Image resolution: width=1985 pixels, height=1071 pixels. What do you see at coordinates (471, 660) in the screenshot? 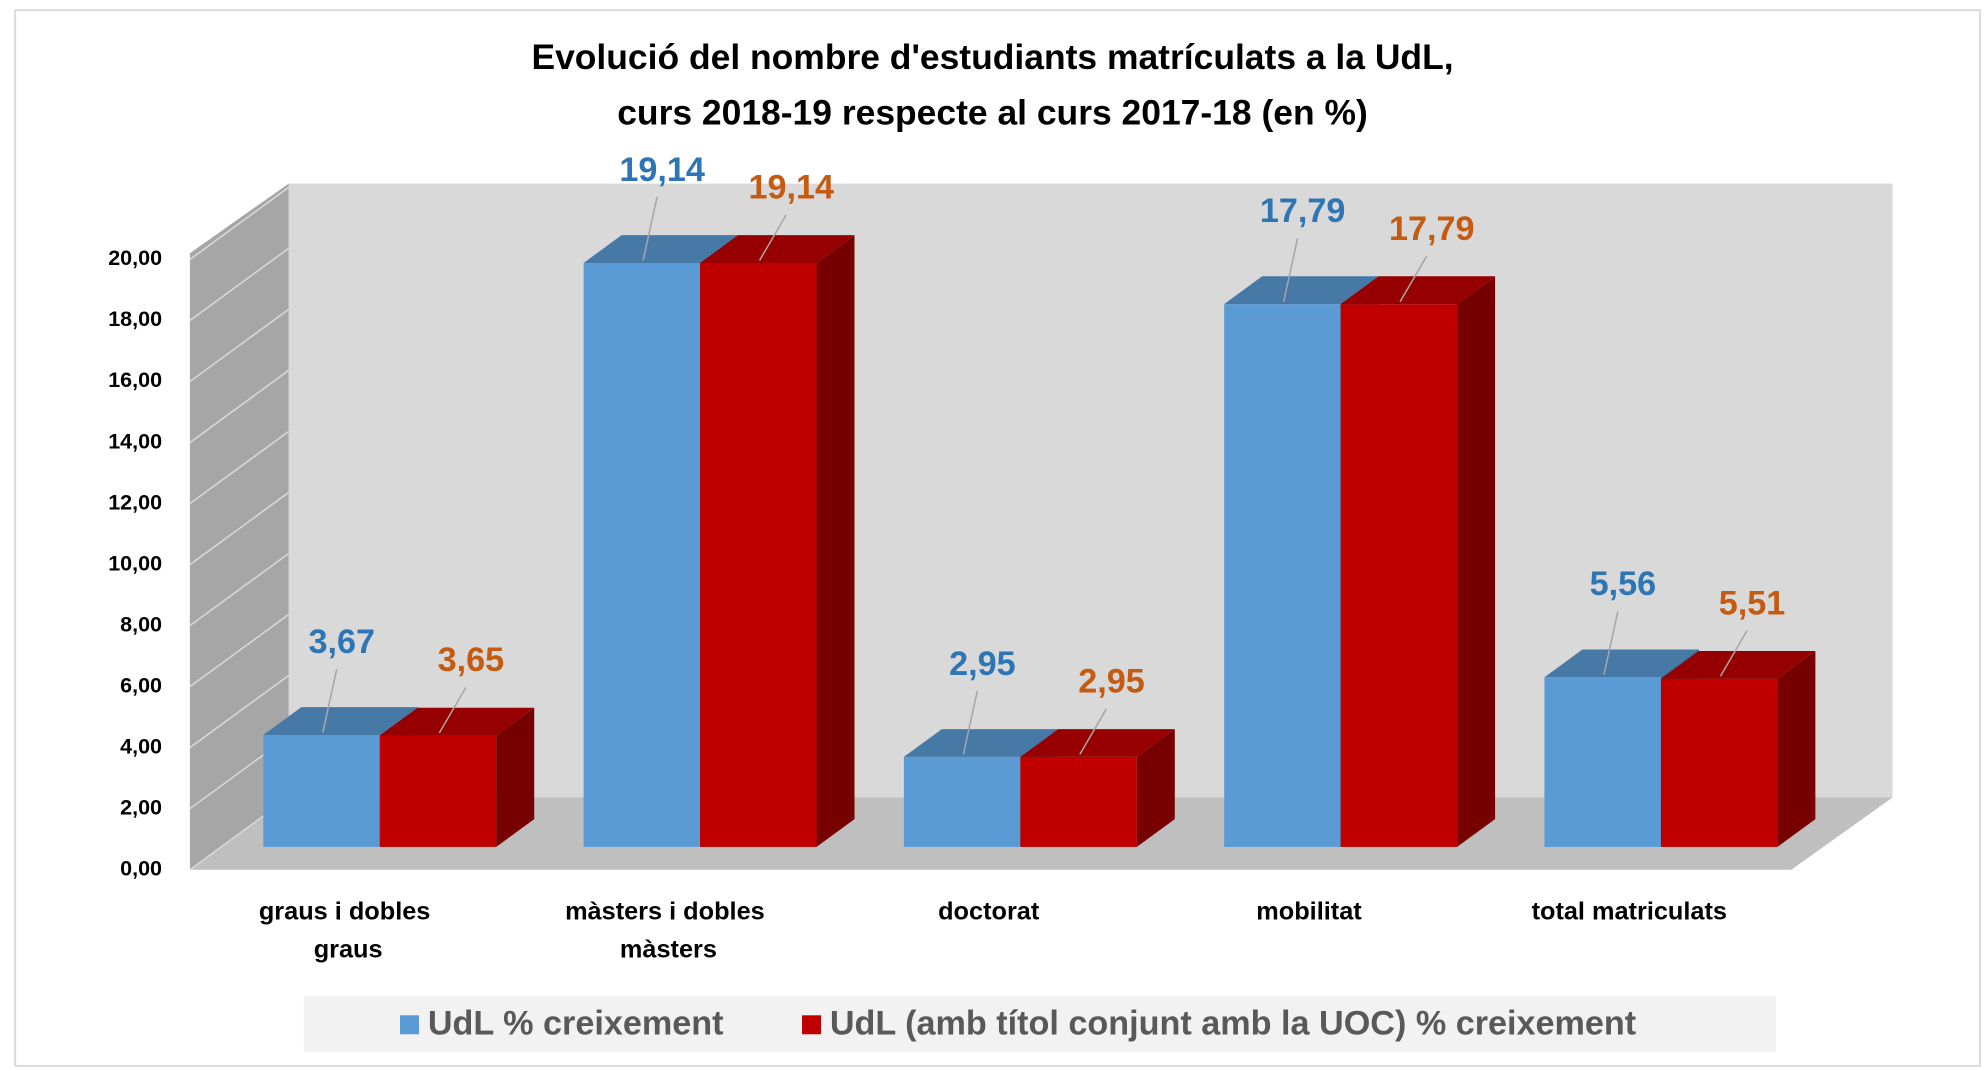
I see `data-label: 3,65` at bounding box center [471, 660].